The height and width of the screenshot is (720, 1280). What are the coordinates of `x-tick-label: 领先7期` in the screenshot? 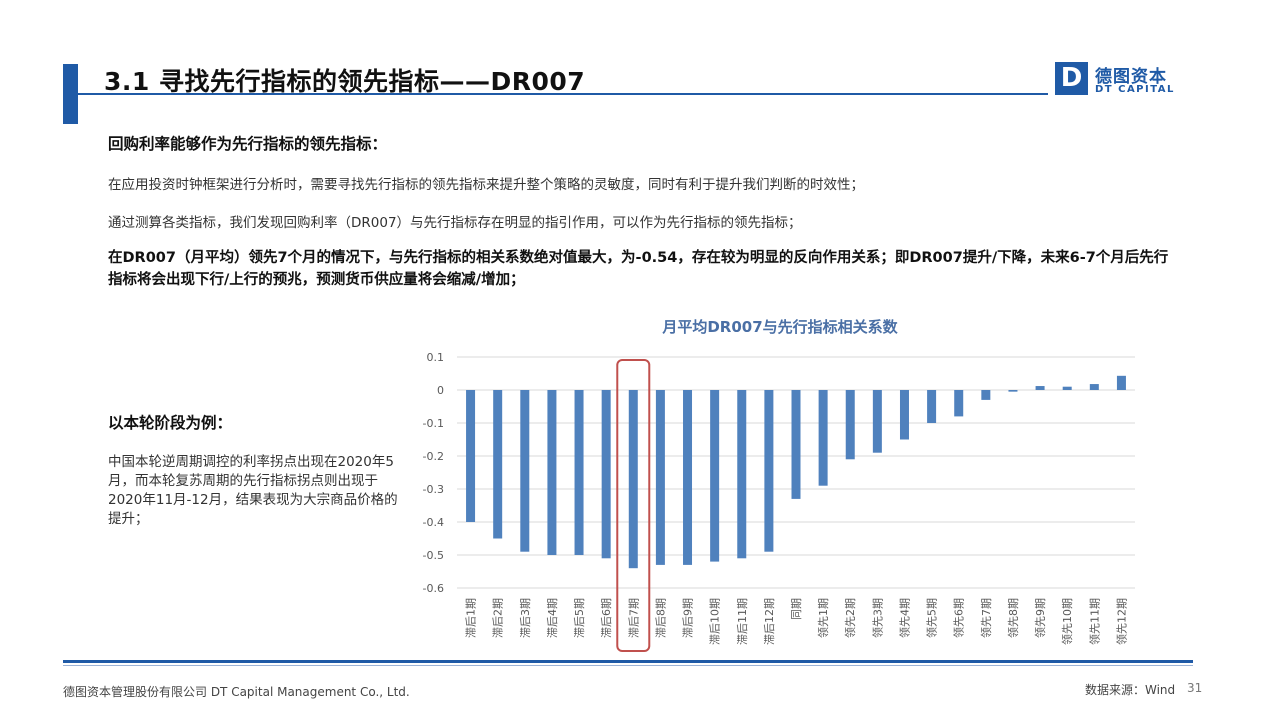 It's located at (986, 618).